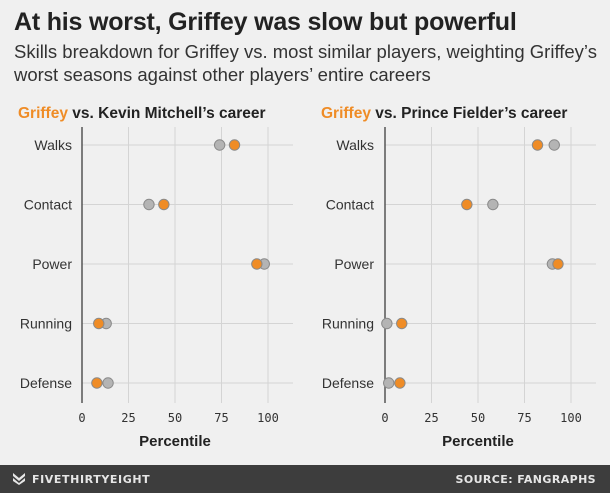  I want to click on panel-title-fielder: Griffey vs. Prince Fielder’s career, so click(444, 114).